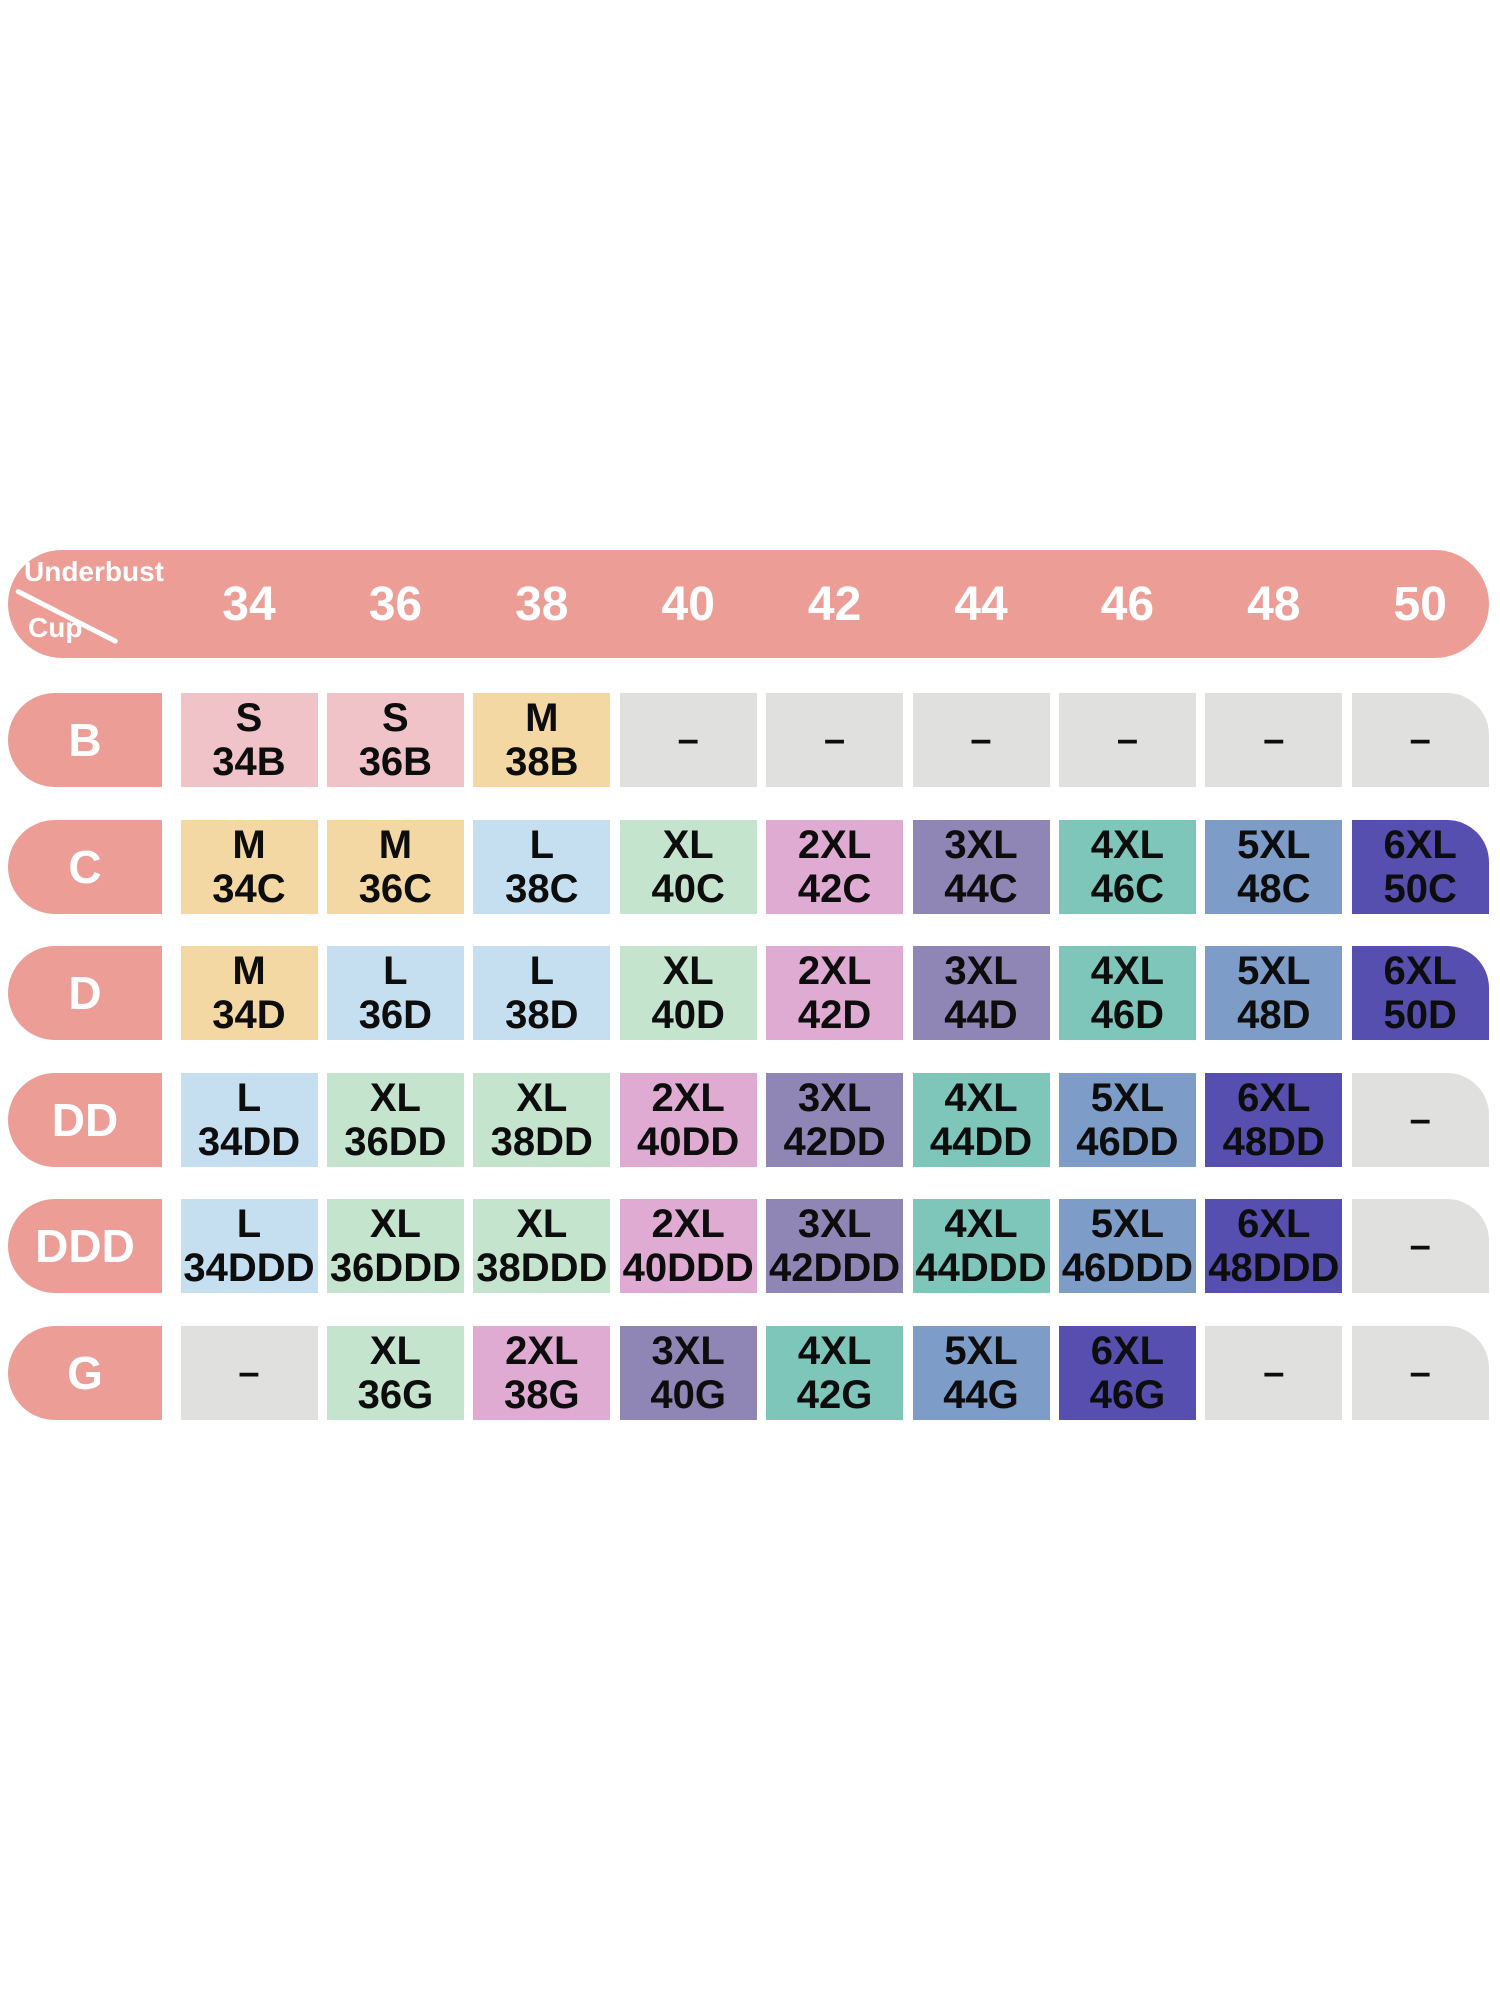 The image size is (1500, 2000). What do you see at coordinates (834, 888) in the screenshot?
I see `cell-code-label: 42C` at bounding box center [834, 888].